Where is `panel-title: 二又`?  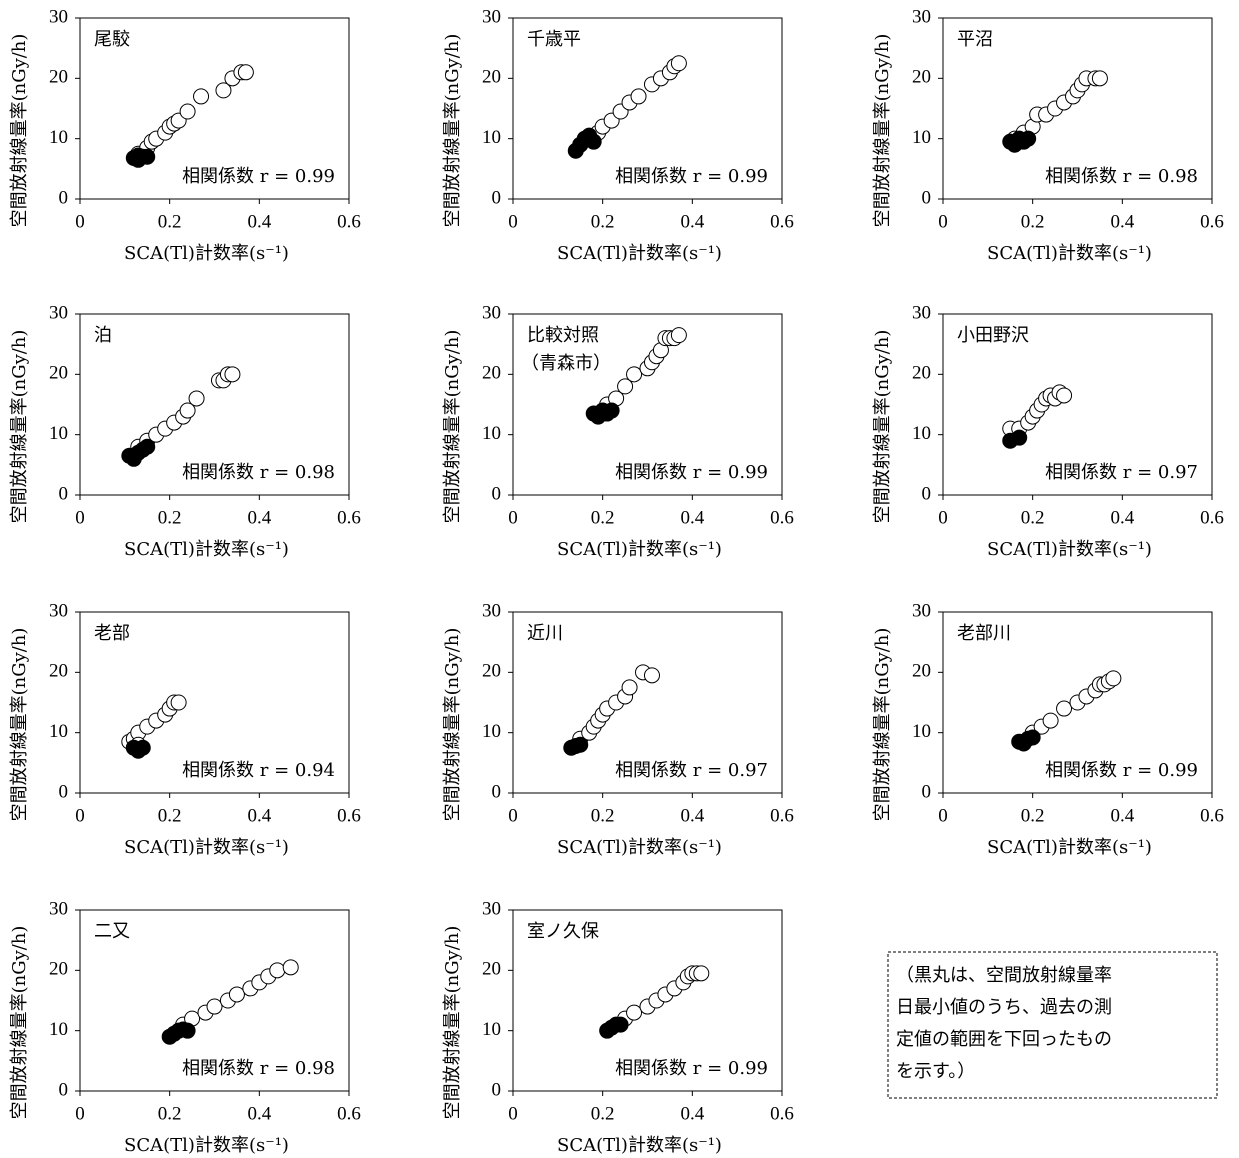
panel-title: 二又 is located at coordinates (112, 931).